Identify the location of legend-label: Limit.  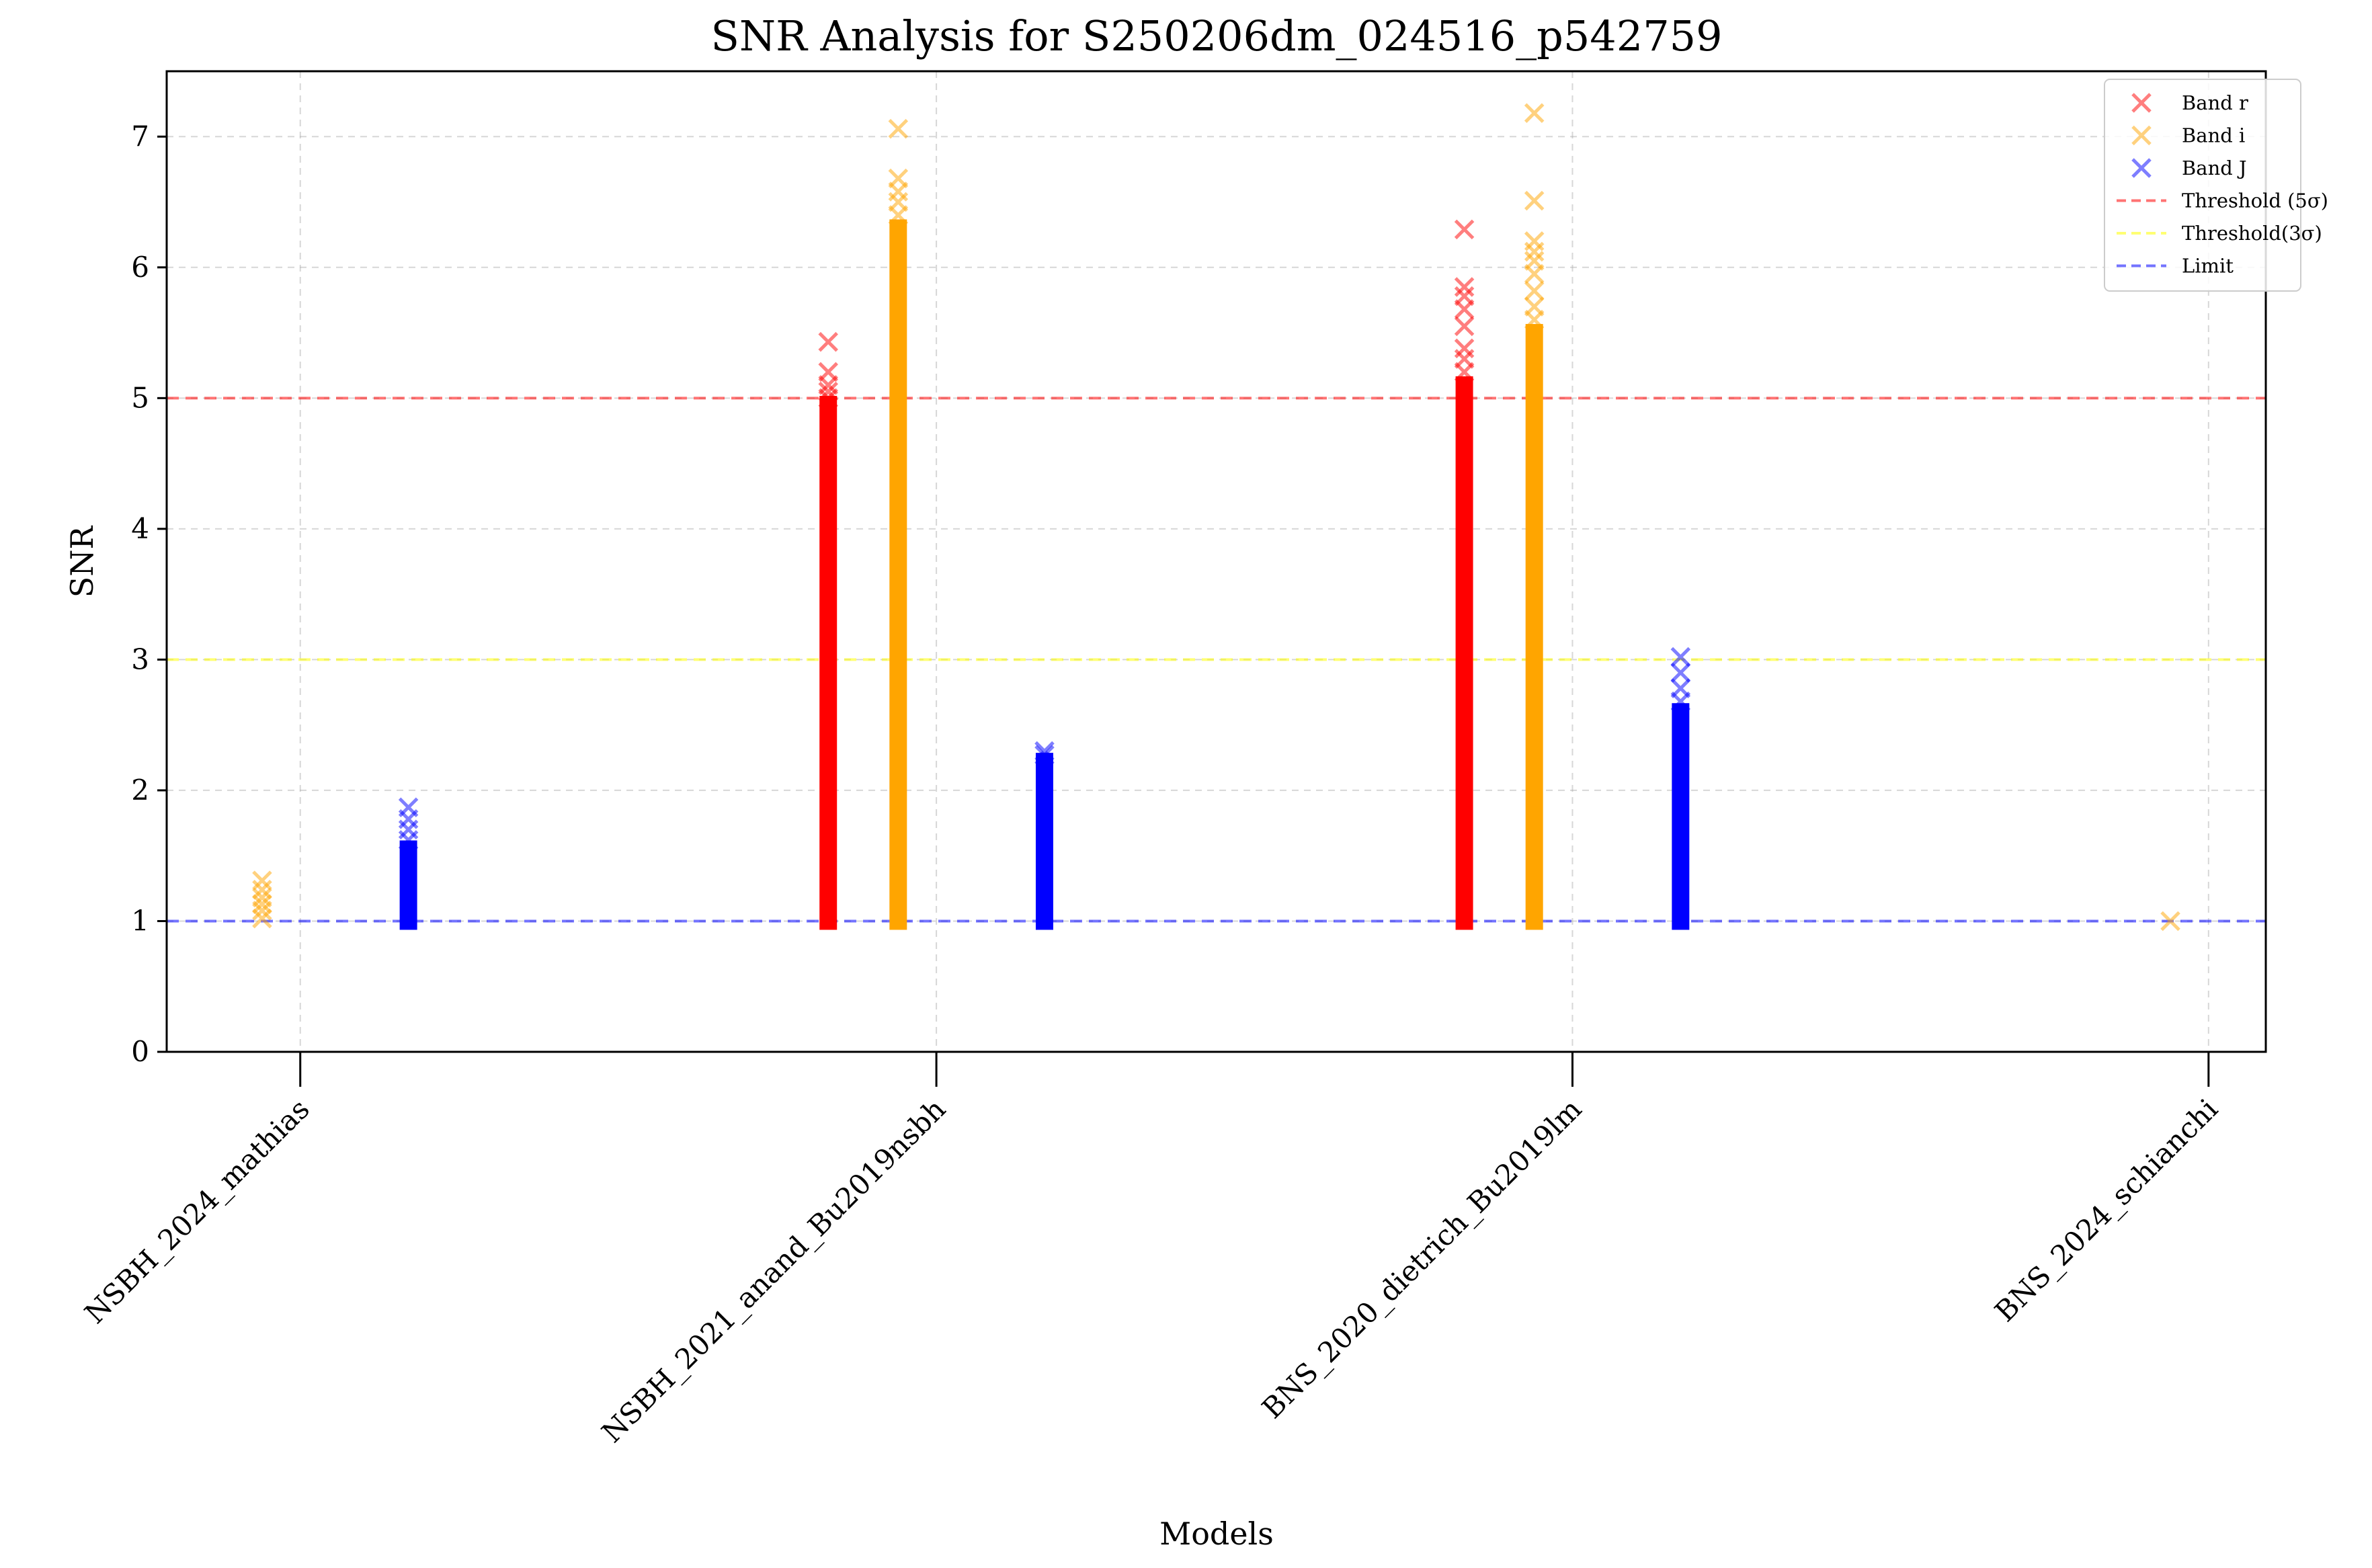
(2208, 266).